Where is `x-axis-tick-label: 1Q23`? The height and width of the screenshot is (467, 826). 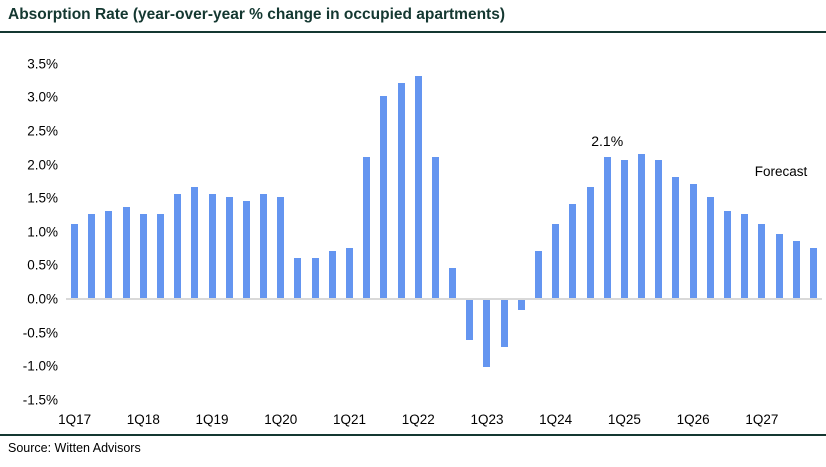
x-axis-tick-label: 1Q23 is located at coordinates (487, 419).